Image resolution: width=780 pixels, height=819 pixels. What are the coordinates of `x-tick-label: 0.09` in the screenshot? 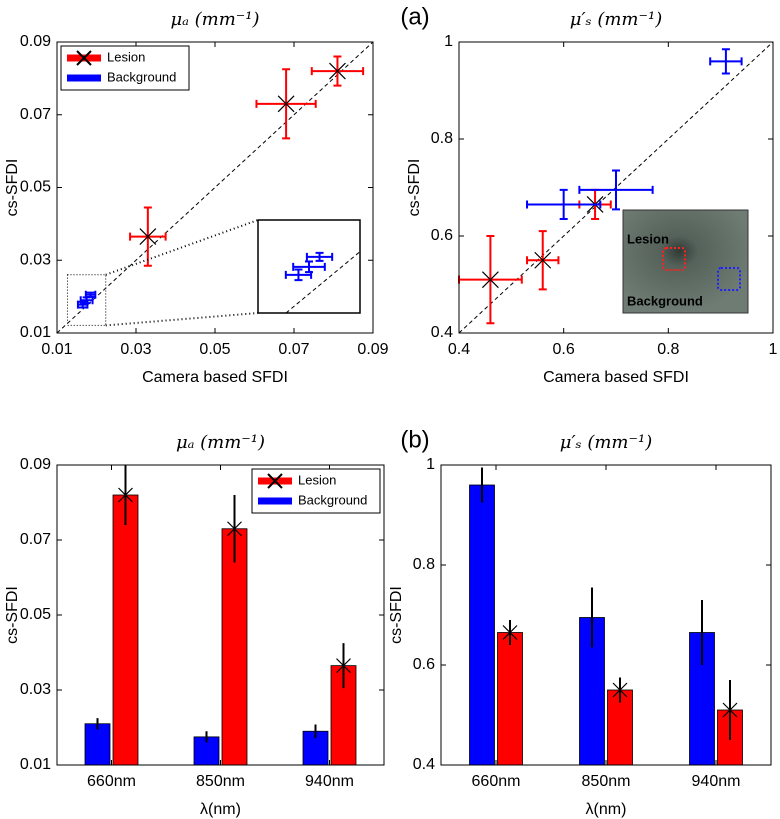 It's located at (372, 349).